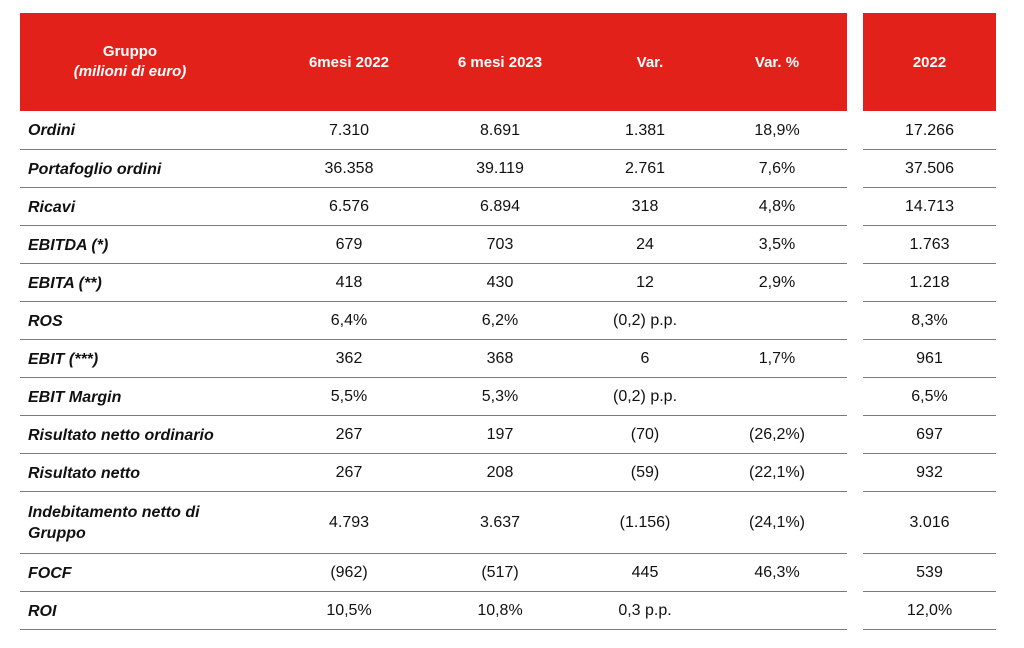  I want to click on cell-h1-2022: (962), so click(349, 572).